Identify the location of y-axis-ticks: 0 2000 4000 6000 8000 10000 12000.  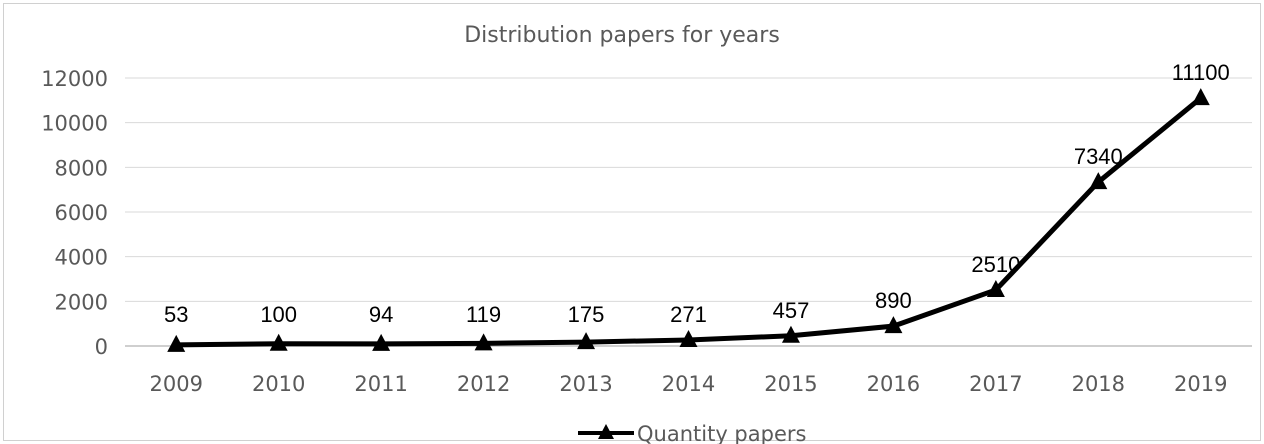
(74, 213).